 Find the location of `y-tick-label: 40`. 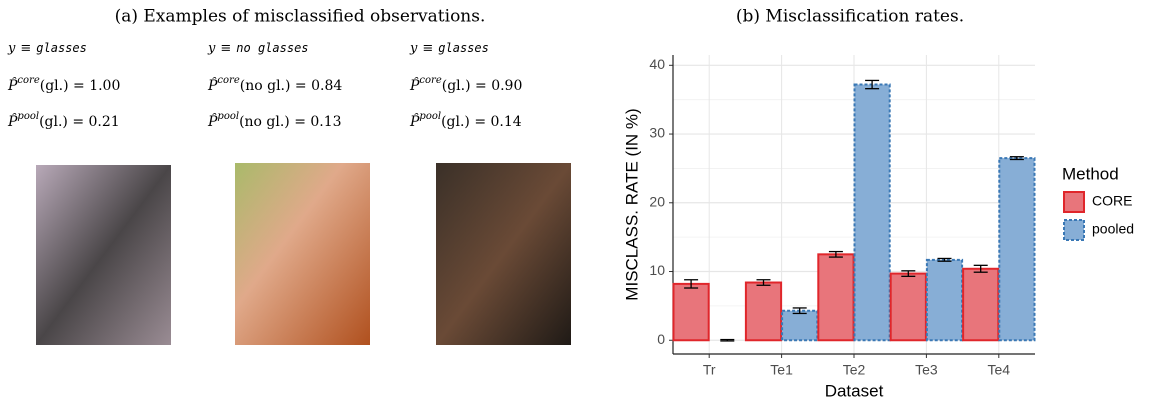

y-tick-label: 40 is located at coordinates (657, 64).